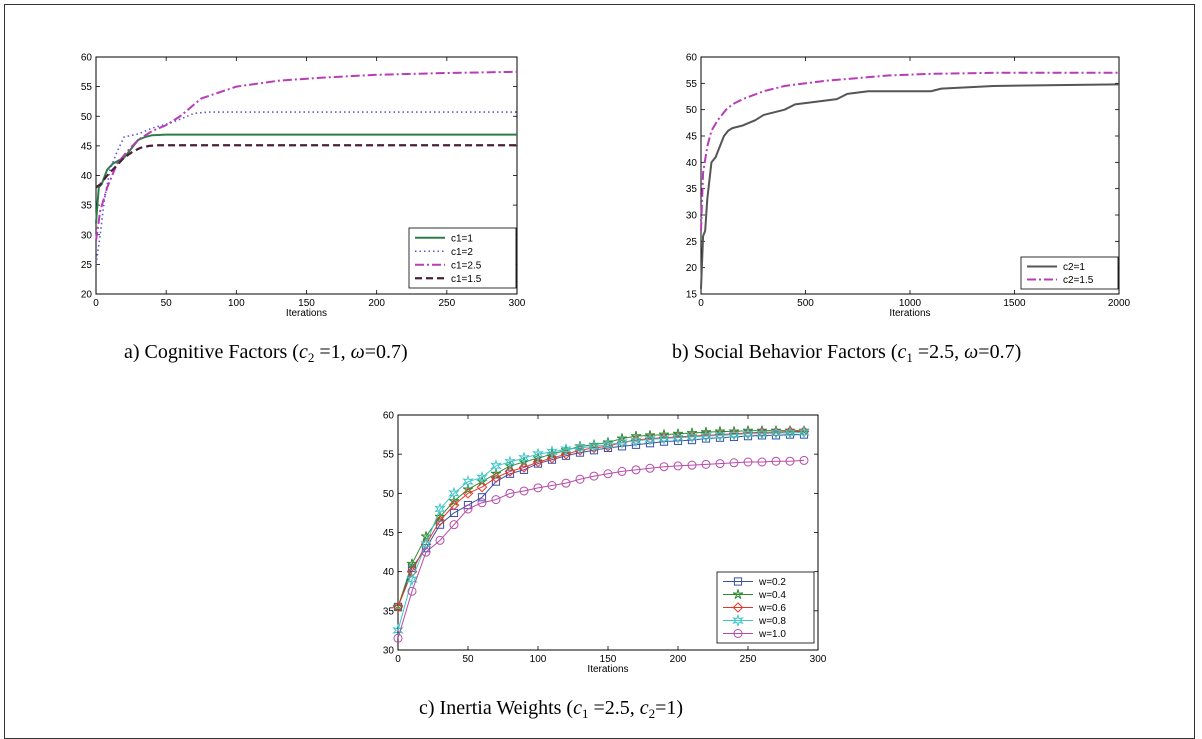 The image size is (1202, 739). Describe the element at coordinates (87, 206) in the screenshot. I see `chart-a-ytick-label: 35` at that location.